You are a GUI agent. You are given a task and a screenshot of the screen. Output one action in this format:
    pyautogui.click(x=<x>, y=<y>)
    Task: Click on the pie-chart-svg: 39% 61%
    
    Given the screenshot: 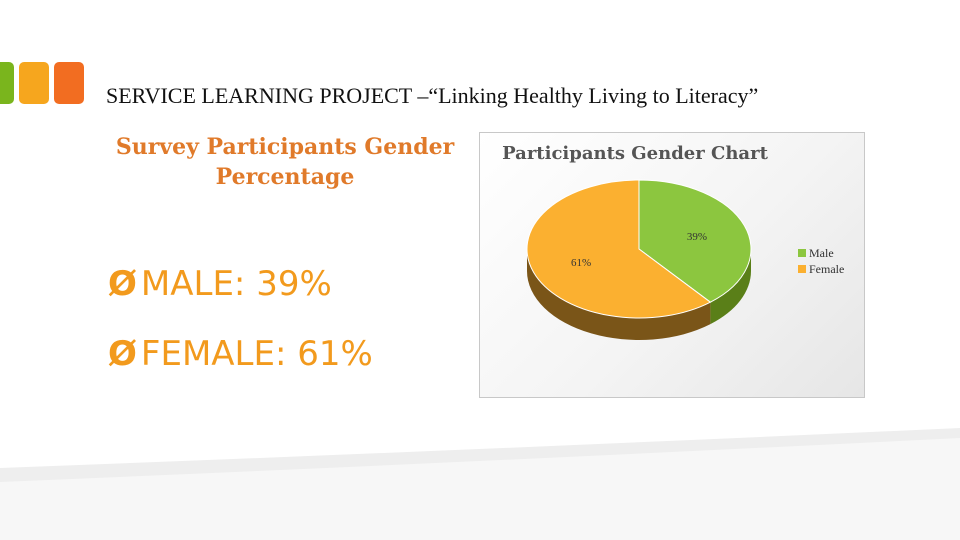 What is the action you would take?
    pyautogui.click(x=639, y=259)
    